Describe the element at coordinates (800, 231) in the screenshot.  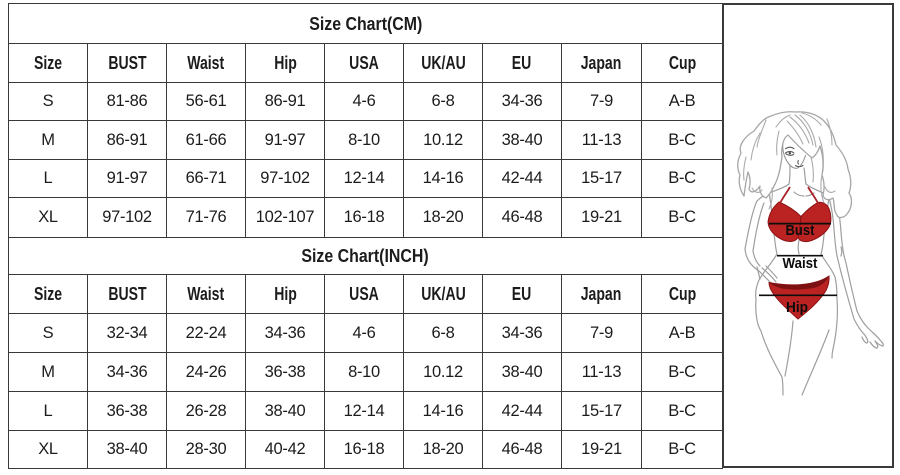
I see `svg-text: Bust` at that location.